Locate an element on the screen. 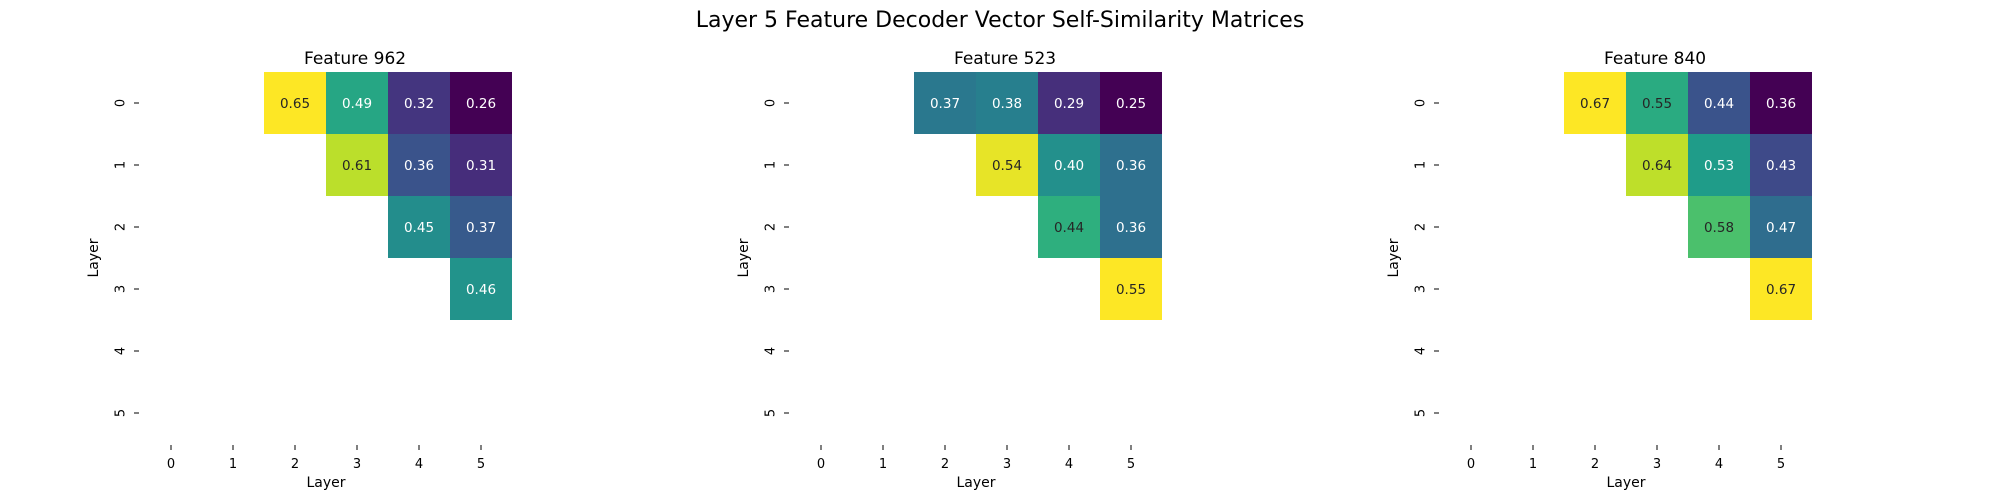 Image resolution: width=2000 pixels, height=500 pixels. panel-title: Feature 840 is located at coordinates (1655, 59).